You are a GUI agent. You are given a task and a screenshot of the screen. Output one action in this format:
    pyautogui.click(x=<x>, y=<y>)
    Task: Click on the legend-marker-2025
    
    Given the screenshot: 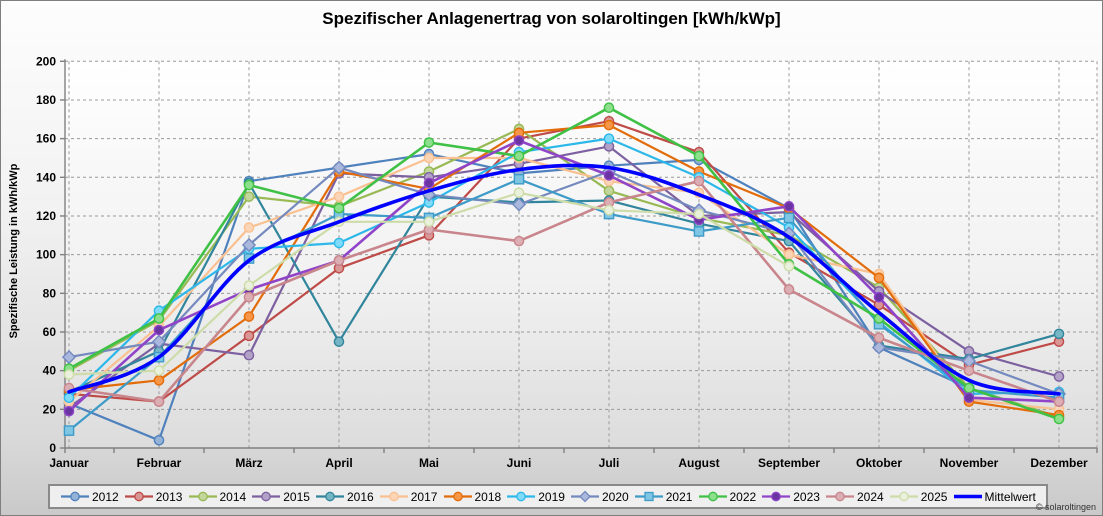 What is the action you would take?
    pyautogui.click(x=903, y=496)
    